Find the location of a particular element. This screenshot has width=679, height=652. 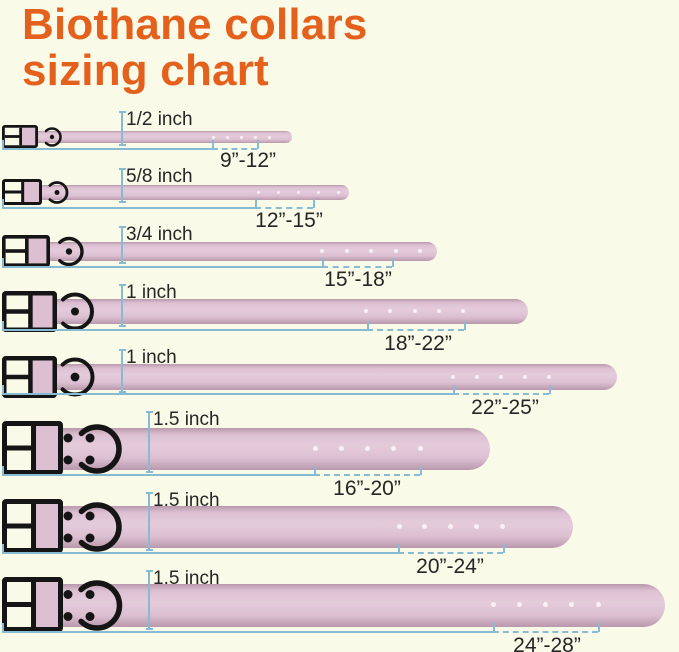

page-title: Biothane collars sizing chart is located at coordinates (195, 48).